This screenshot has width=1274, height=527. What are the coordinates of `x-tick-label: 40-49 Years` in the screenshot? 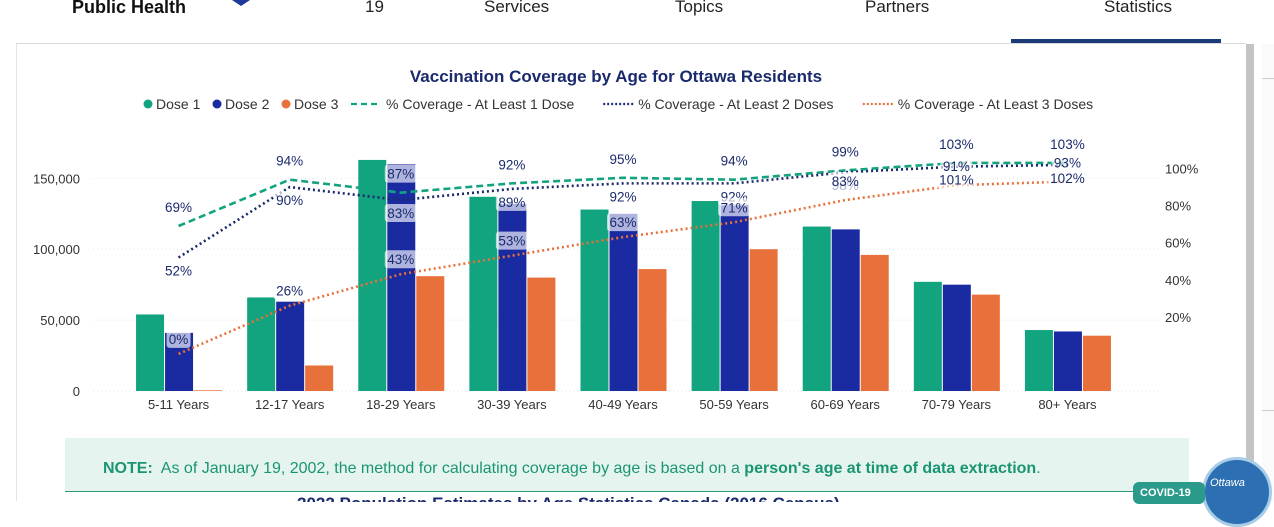 It's located at (623, 404).